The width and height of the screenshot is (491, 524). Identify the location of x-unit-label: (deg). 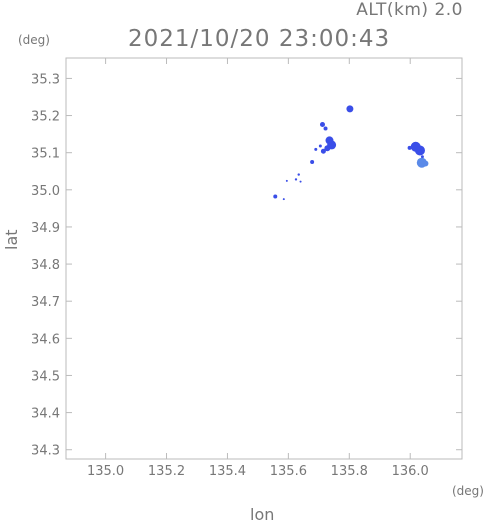
(468, 491).